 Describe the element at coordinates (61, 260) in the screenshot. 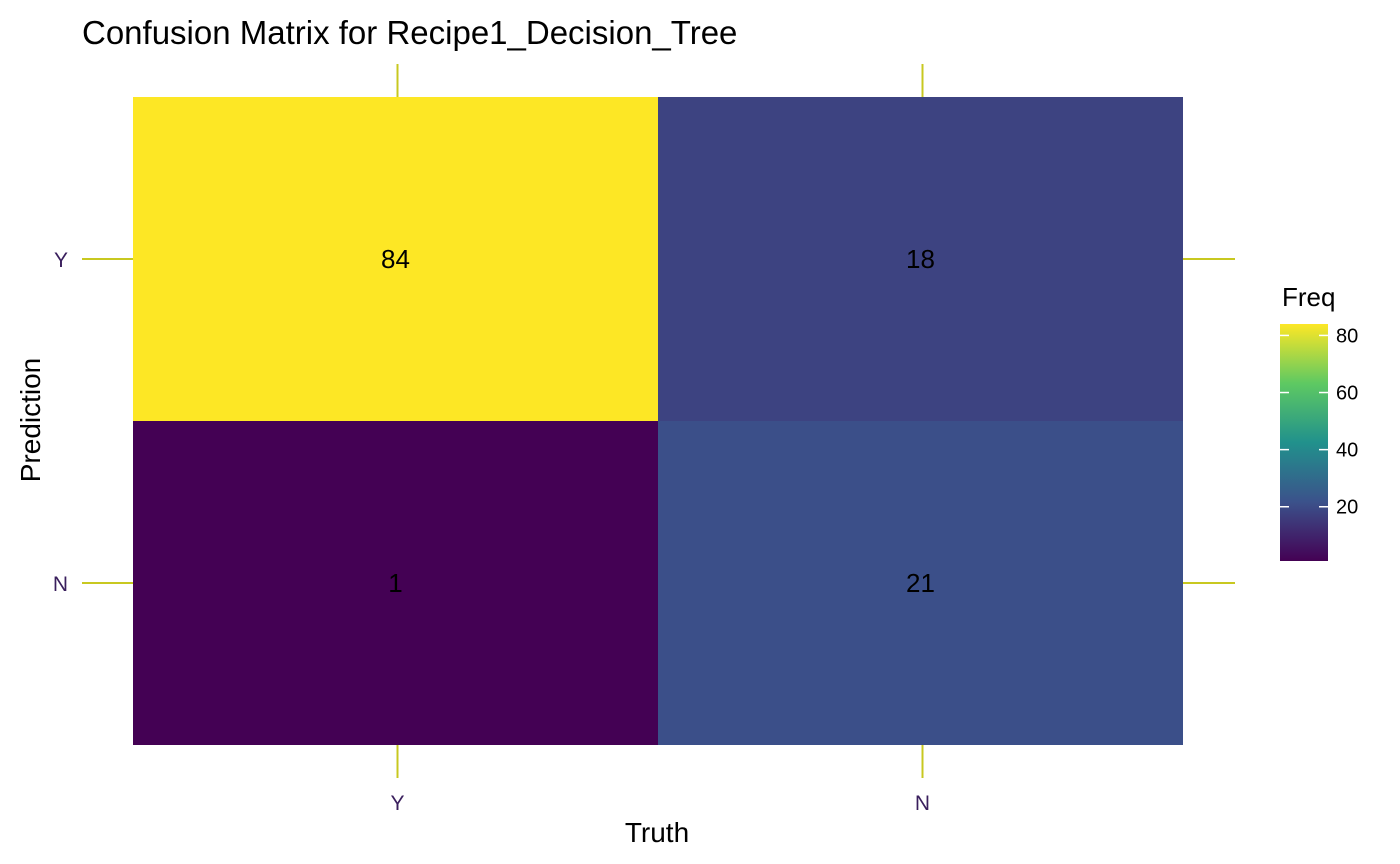

I see `y-tick-label-y: Y` at that location.